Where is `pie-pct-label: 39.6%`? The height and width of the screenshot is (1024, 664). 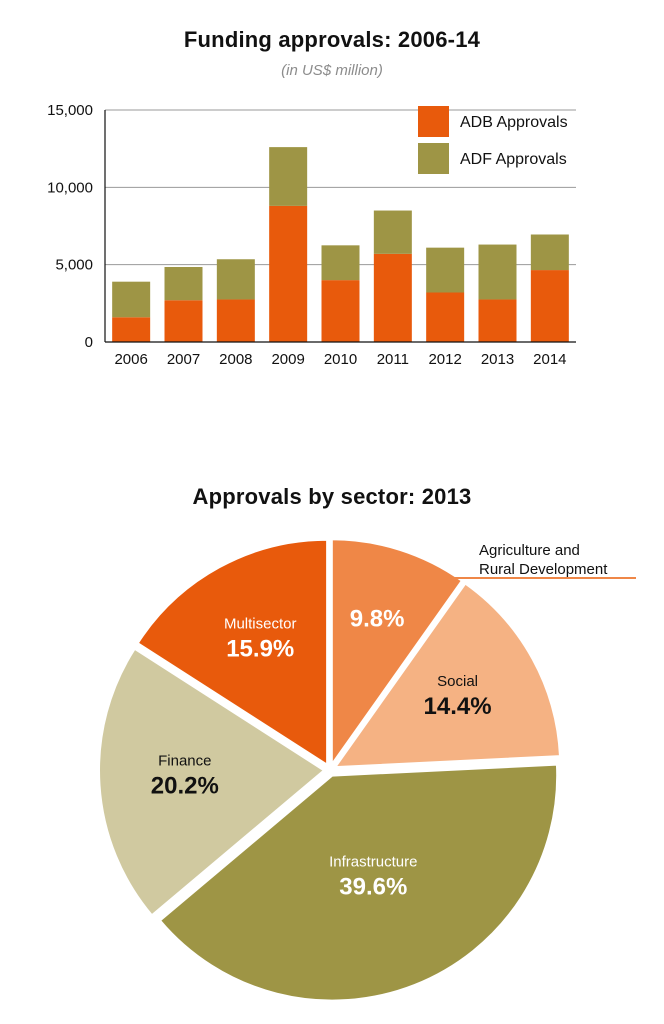
pie-pct-label: 39.6% is located at coordinates (373, 886).